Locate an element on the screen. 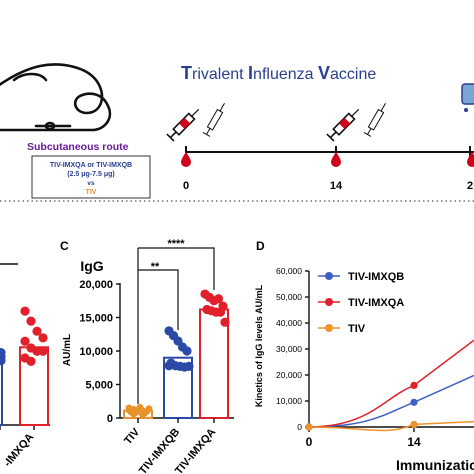  y-tick-label: 40,000 is located at coordinates (289, 323).